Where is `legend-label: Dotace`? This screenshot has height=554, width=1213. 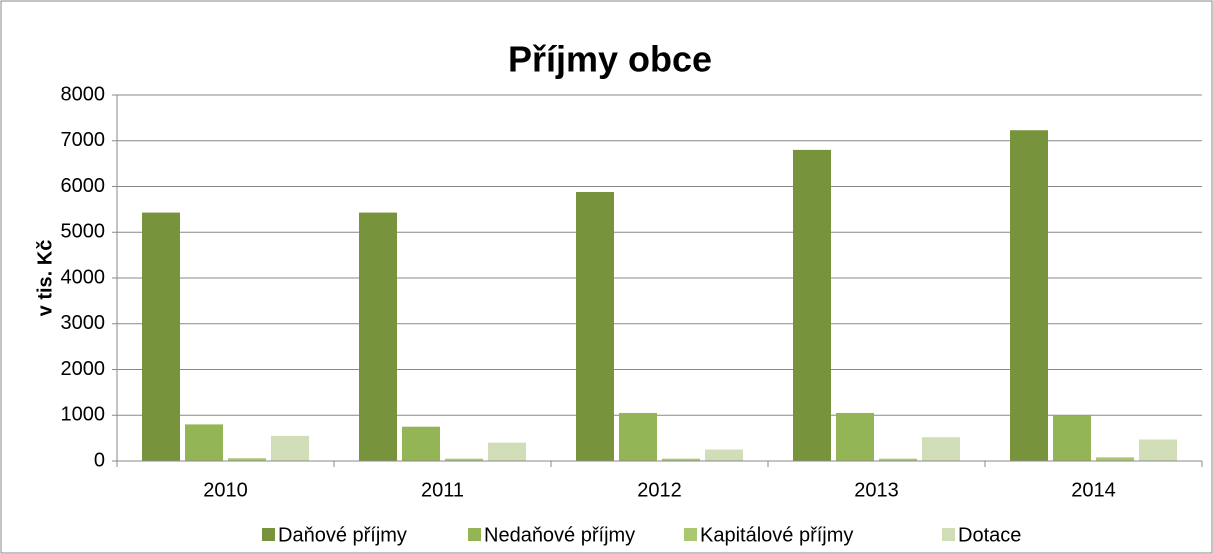 legend-label: Dotace is located at coordinates (989, 535).